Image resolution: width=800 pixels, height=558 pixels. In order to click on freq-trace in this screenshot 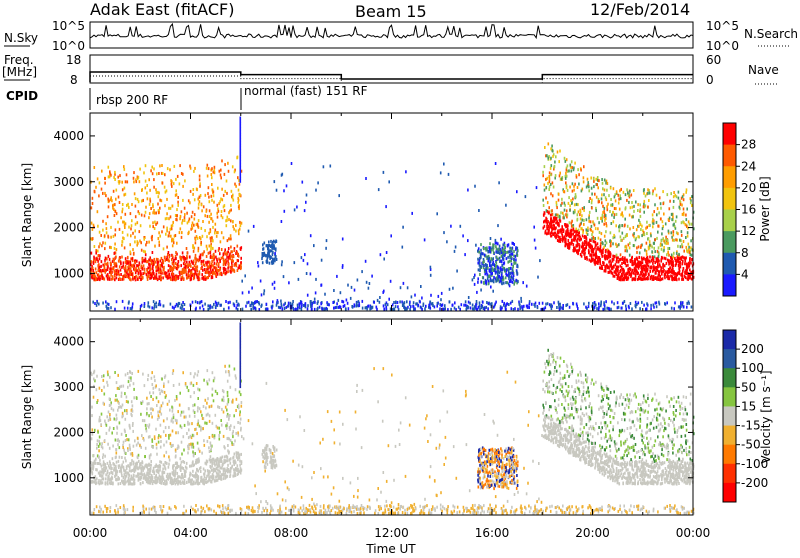, I will do `click(391, 77)`.